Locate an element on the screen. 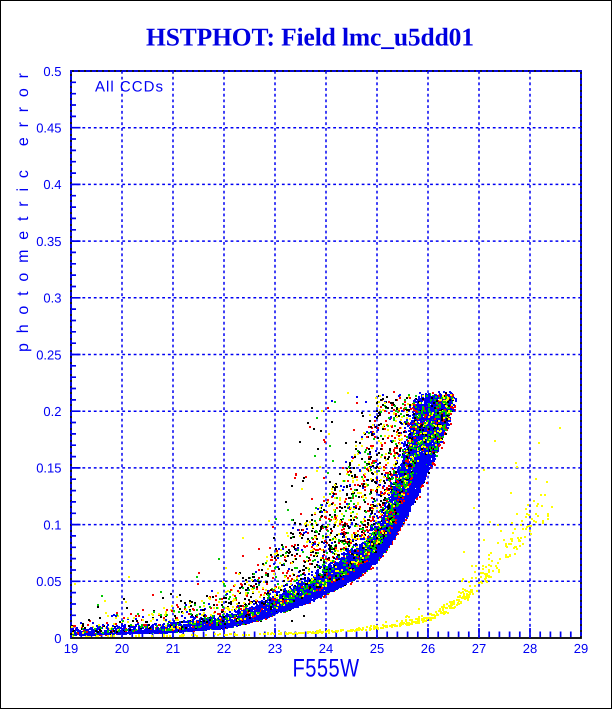 The height and width of the screenshot is (709, 612). svg-text: HSTPHOT: Field lmc_u5dd01 is located at coordinates (310, 37).